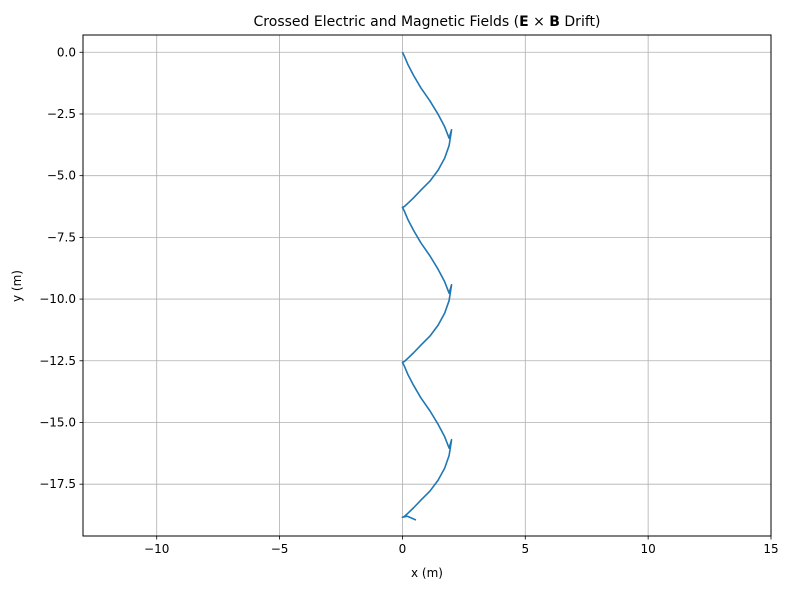 Image resolution: width=789 pixels, height=590 pixels. I want to click on chart-title-times: ×, so click(539, 22).